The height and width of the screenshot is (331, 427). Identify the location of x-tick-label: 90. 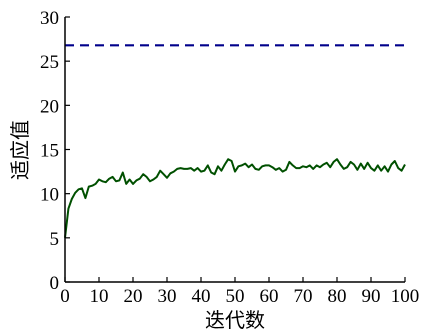
(371, 296).